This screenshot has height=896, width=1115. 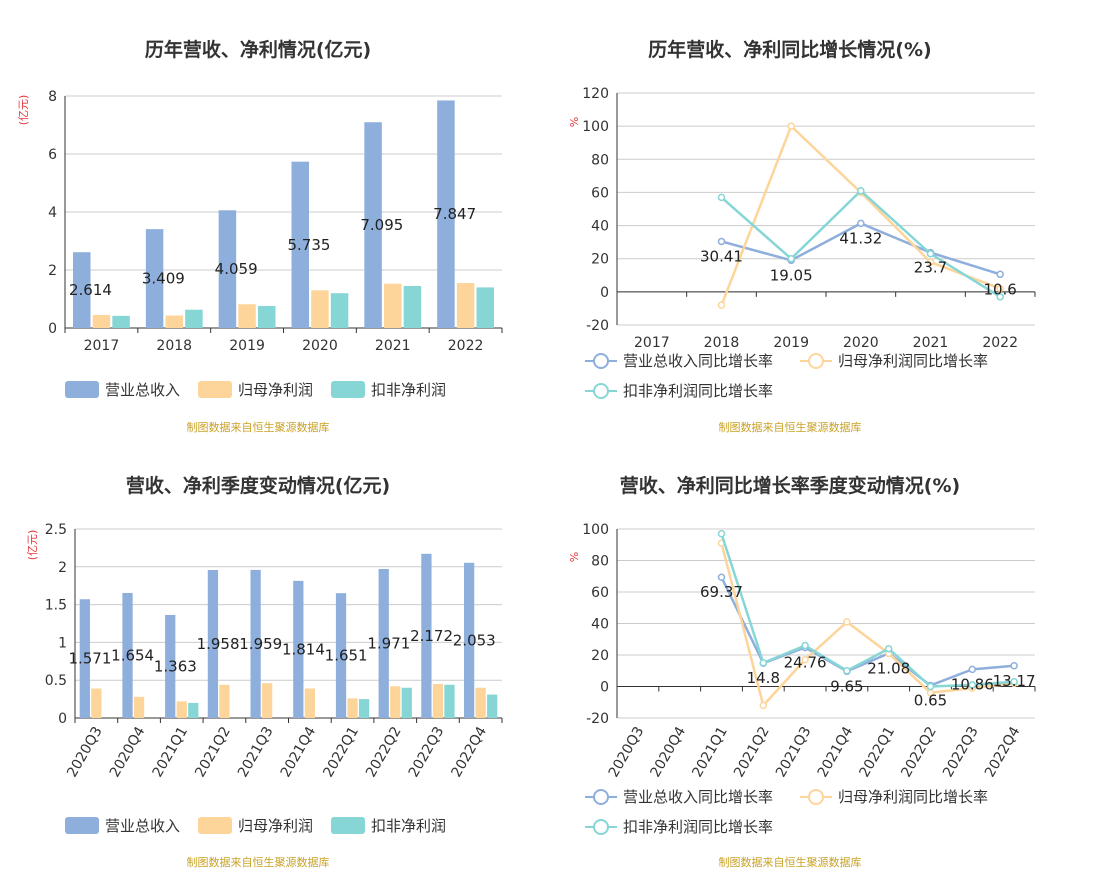 What do you see at coordinates (56, 606) in the screenshot?
I see `y-tick-label: 1.5` at bounding box center [56, 606].